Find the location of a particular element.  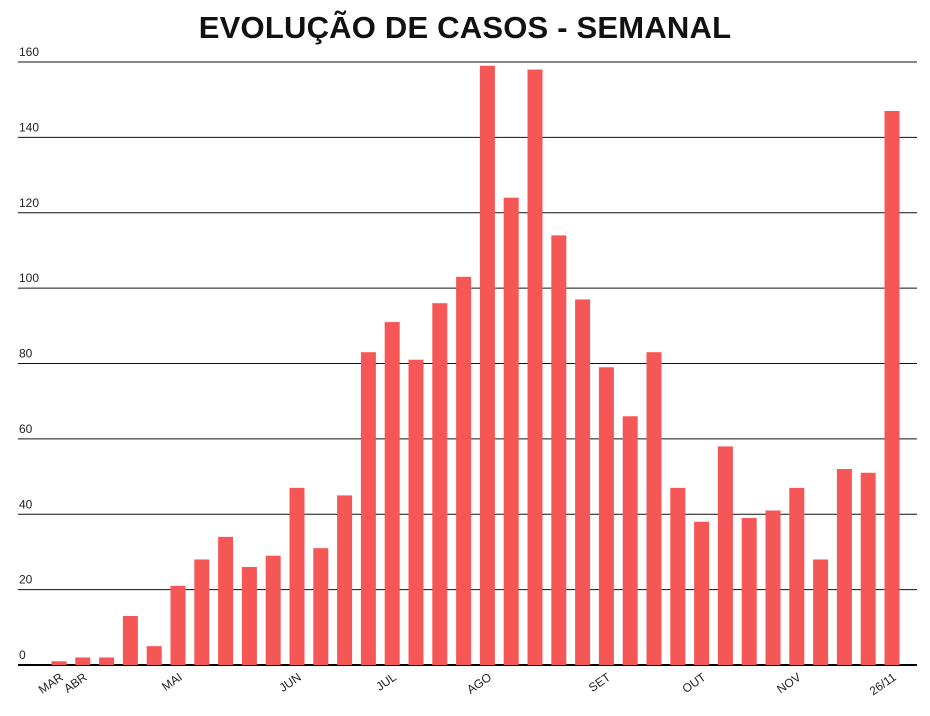

y-tick-label: 80 is located at coordinates (26, 354).